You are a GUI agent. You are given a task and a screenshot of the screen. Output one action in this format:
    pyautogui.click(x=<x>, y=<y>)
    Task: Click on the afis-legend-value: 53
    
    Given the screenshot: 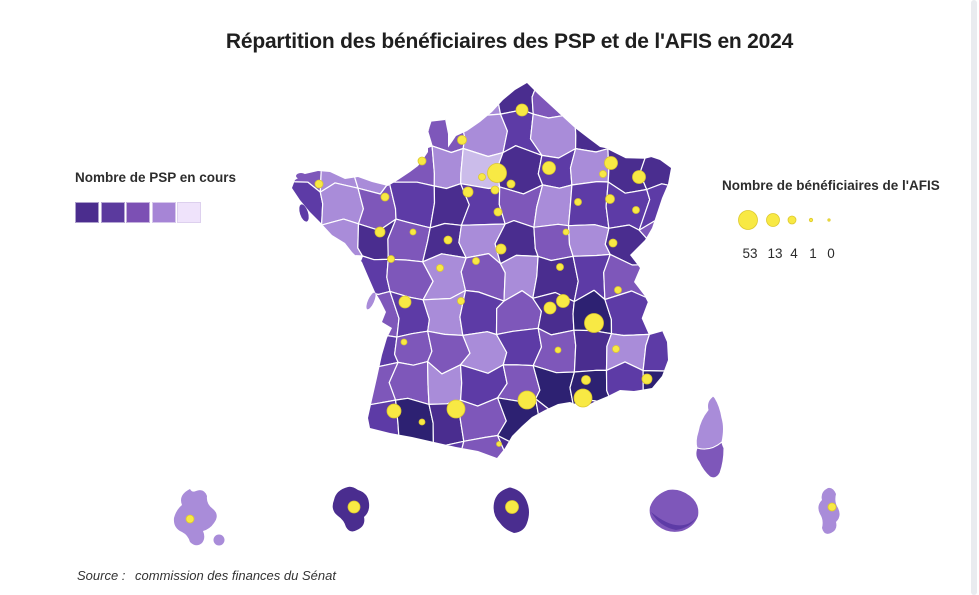 What is the action you would take?
    pyautogui.click(x=749, y=253)
    